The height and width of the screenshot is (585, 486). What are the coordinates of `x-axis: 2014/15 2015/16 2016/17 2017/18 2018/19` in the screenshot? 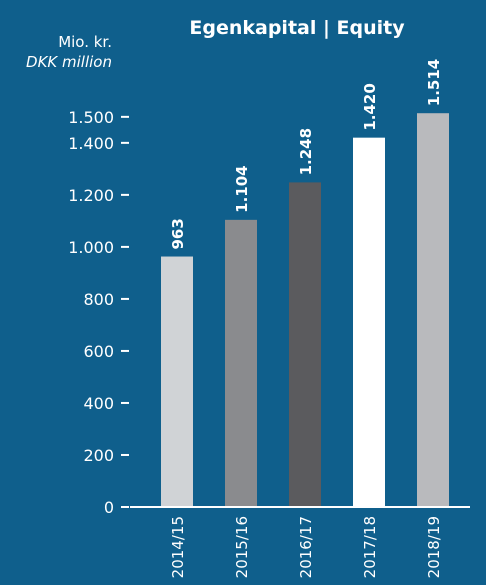 It's located at (300, 542).